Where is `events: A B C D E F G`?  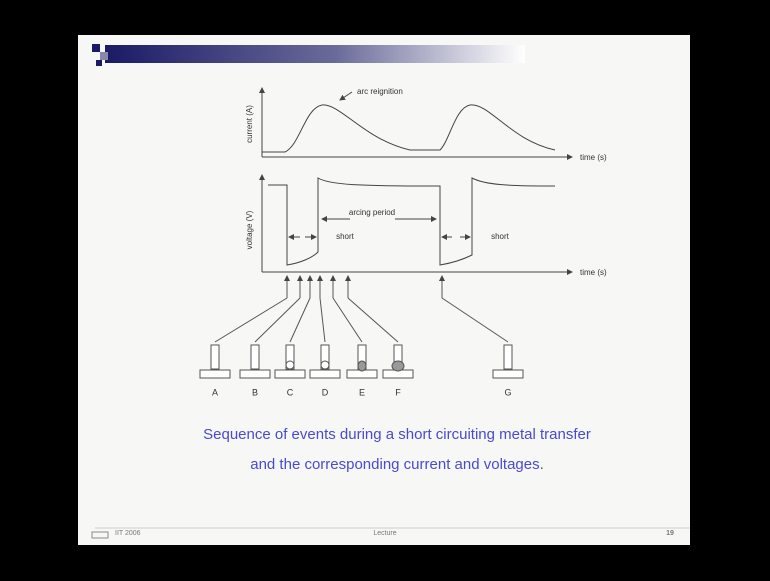 events: A B C D E F G is located at coordinates (361, 336).